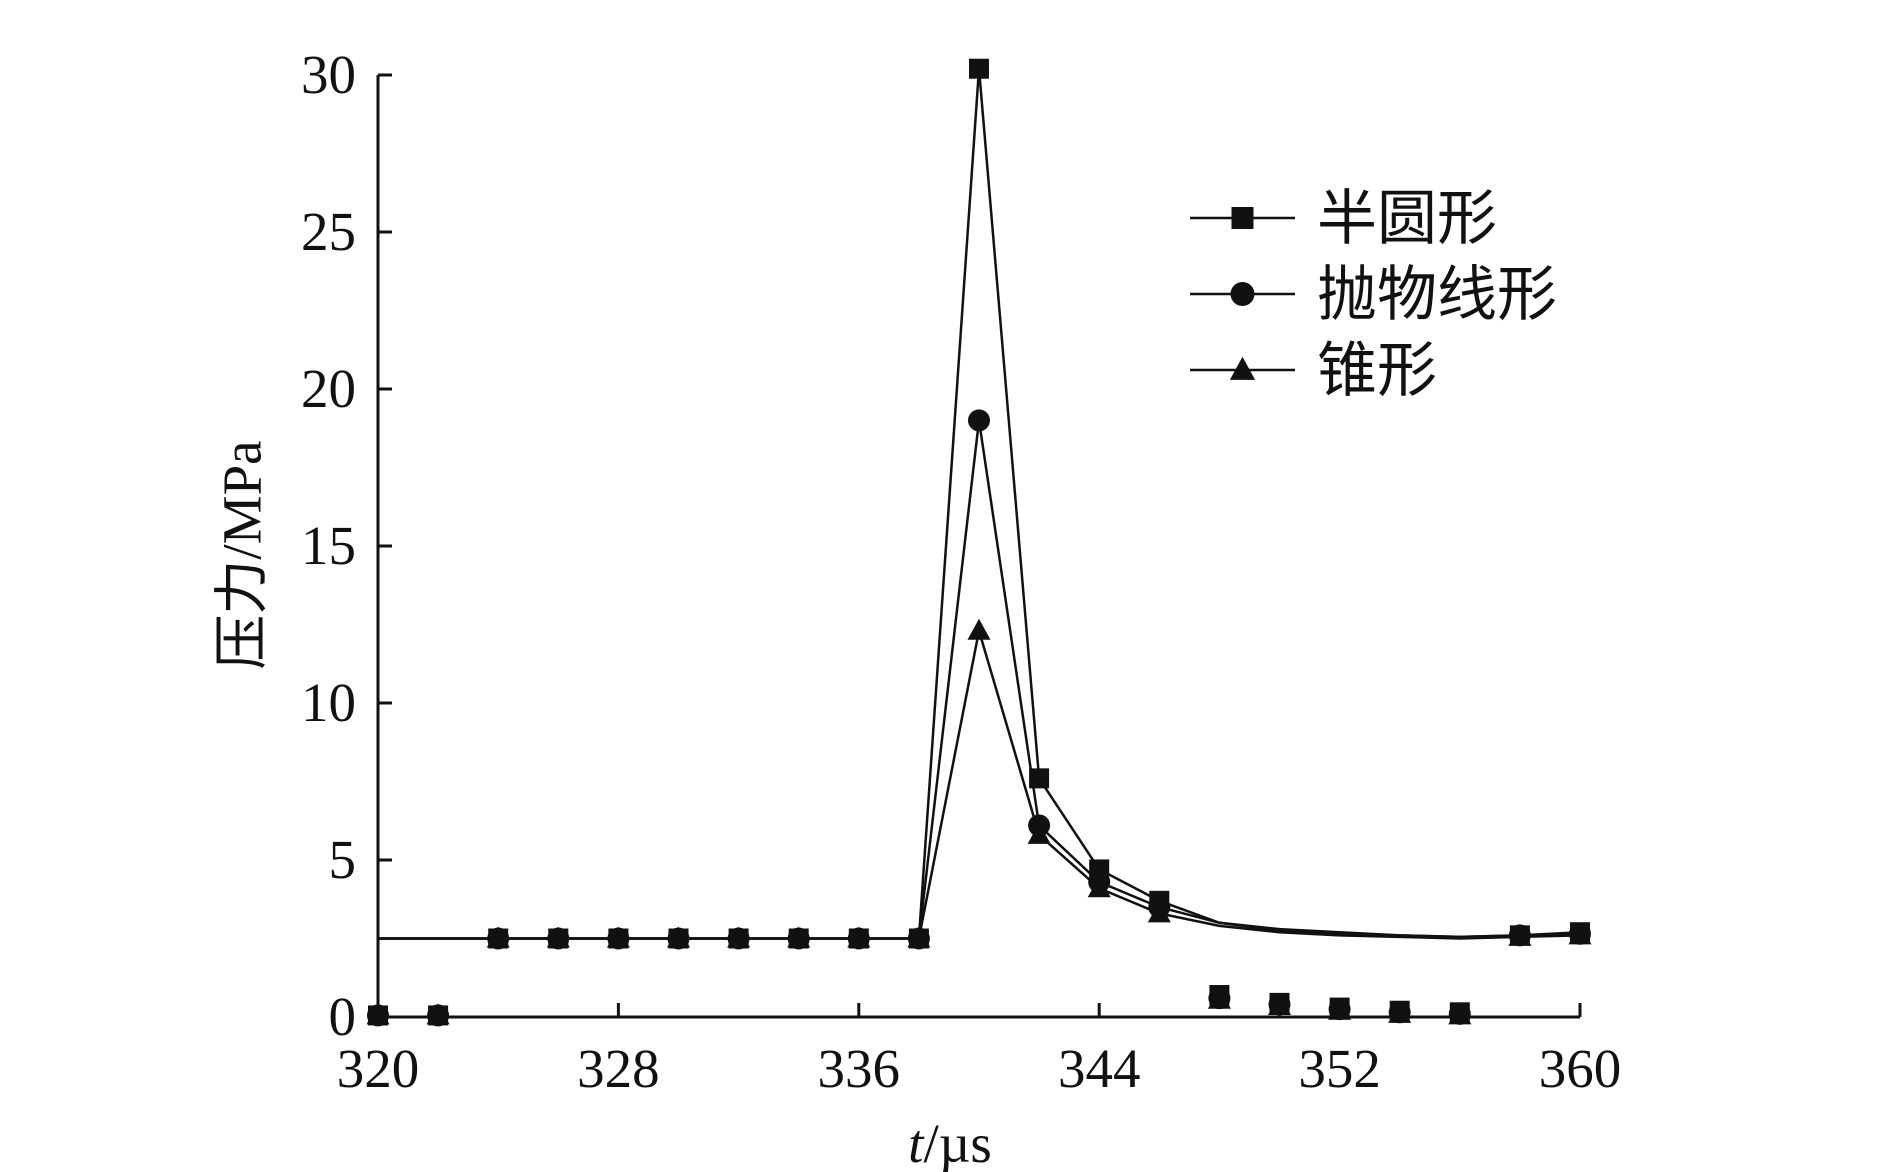  What do you see at coordinates (1099, 1068) in the screenshot?
I see `x-tick-label: 344` at bounding box center [1099, 1068].